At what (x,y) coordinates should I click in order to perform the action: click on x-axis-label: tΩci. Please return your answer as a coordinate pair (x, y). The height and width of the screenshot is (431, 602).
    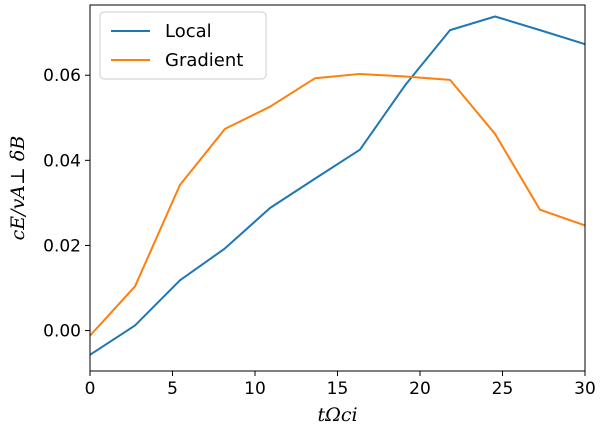
    Looking at the image, I should click on (337, 415).